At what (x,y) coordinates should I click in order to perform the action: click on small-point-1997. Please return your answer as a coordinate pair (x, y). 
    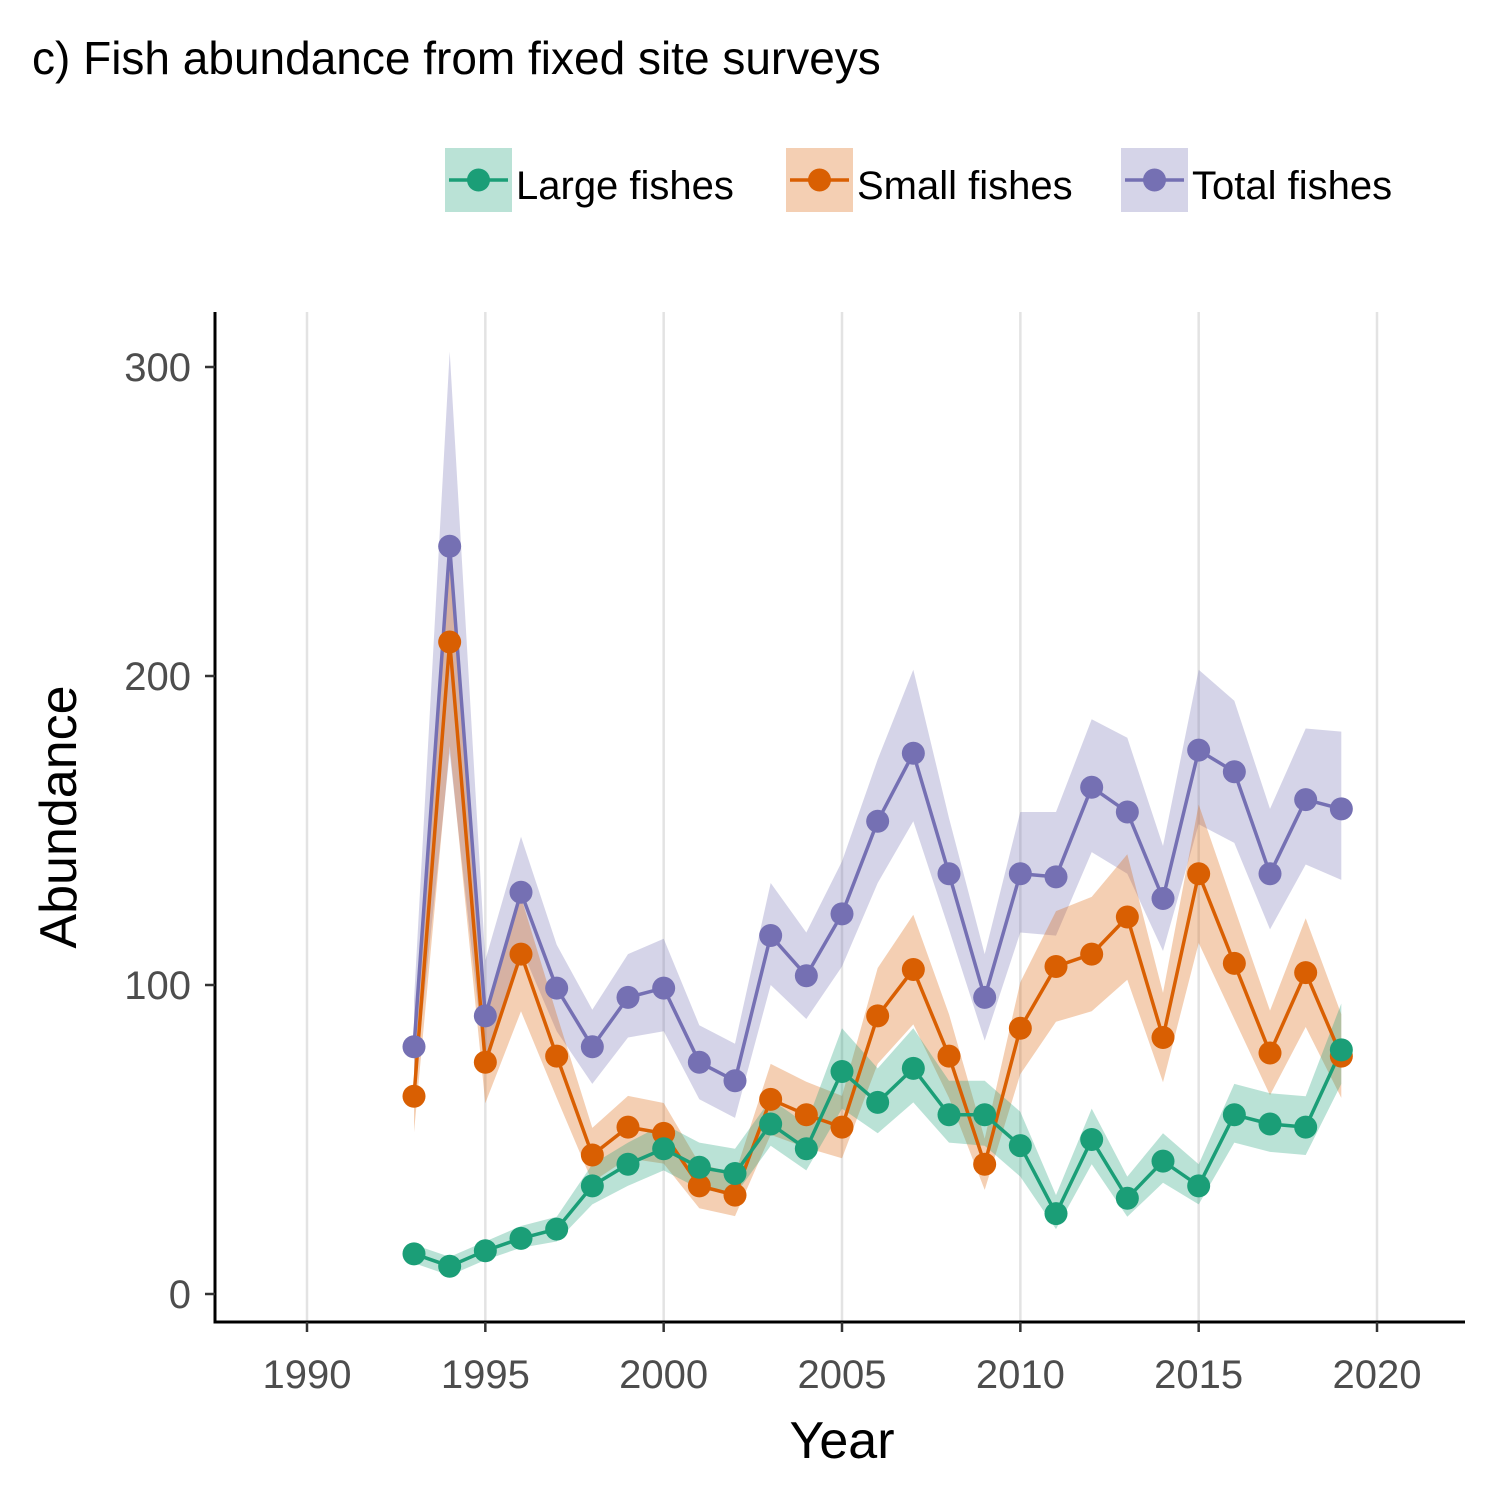
    Looking at the image, I should click on (557, 1056).